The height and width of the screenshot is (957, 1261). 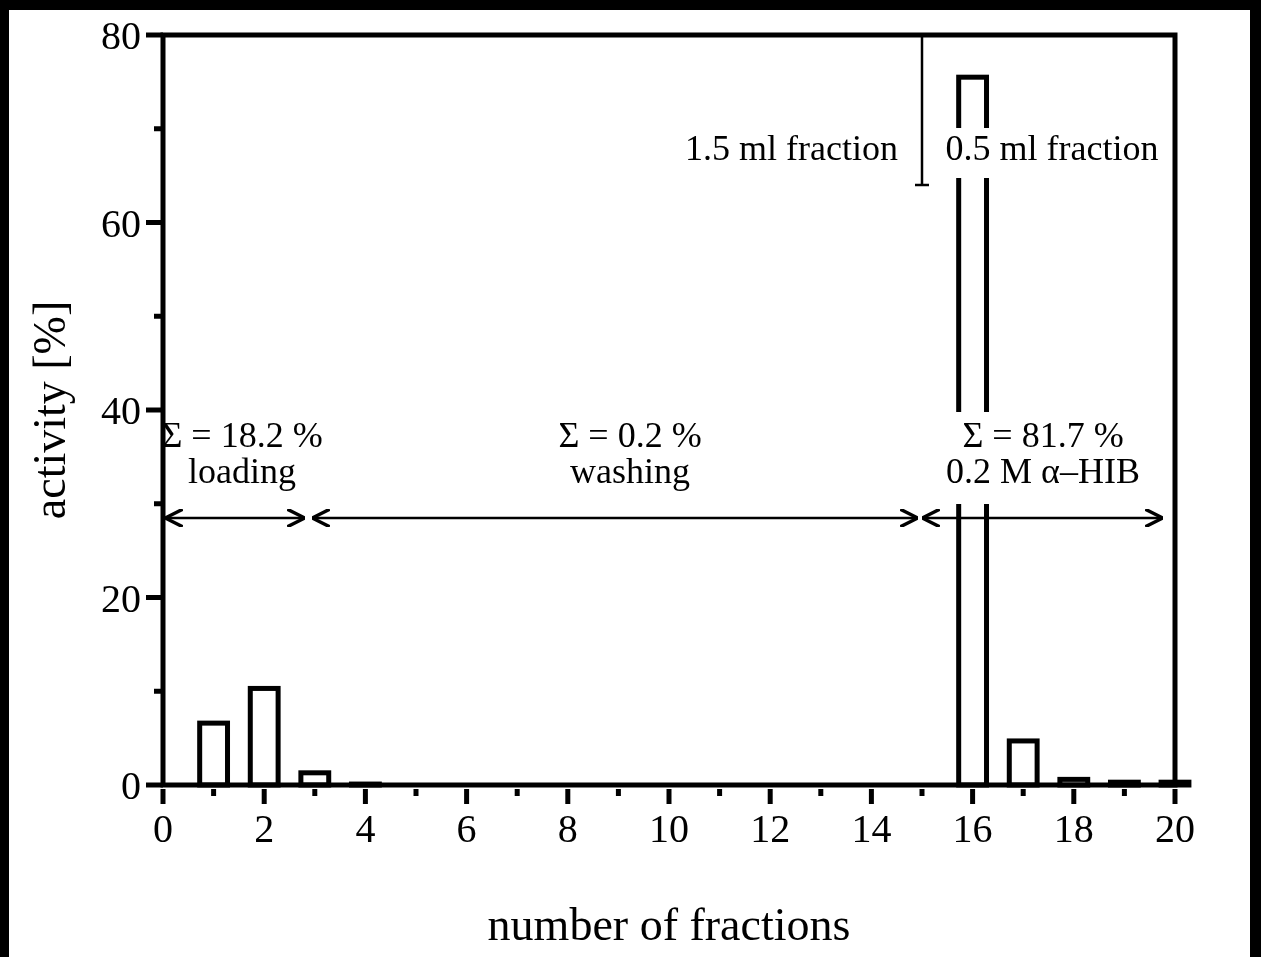 I want to click on x-tick-label: 2, so click(x=264, y=828).